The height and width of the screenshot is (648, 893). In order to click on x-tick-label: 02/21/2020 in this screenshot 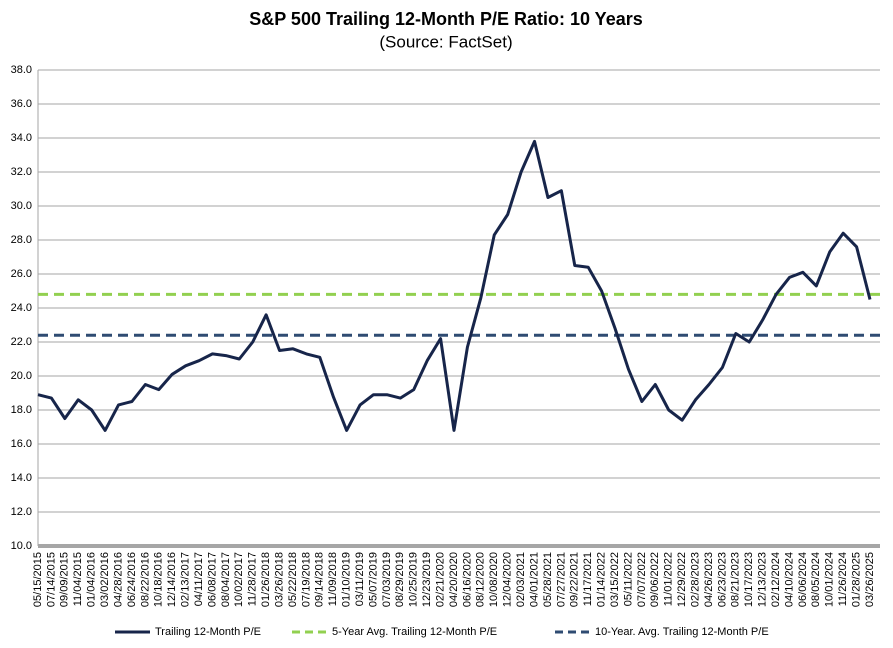, I will do `click(440, 579)`.